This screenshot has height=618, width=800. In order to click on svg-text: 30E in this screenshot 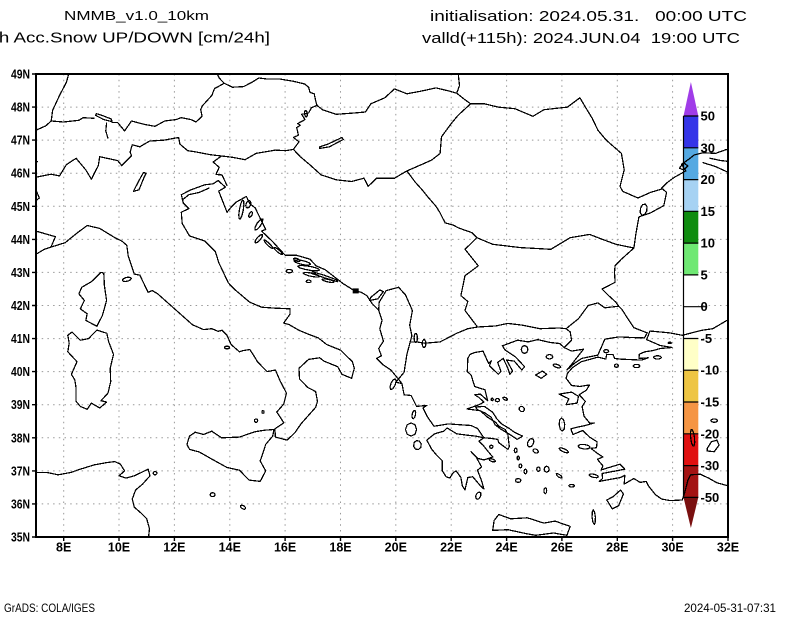, I will do `click(672, 548)`.